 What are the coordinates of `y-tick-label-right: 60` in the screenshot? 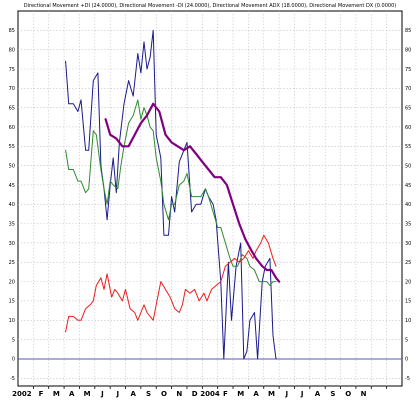 It's located at (408, 128).